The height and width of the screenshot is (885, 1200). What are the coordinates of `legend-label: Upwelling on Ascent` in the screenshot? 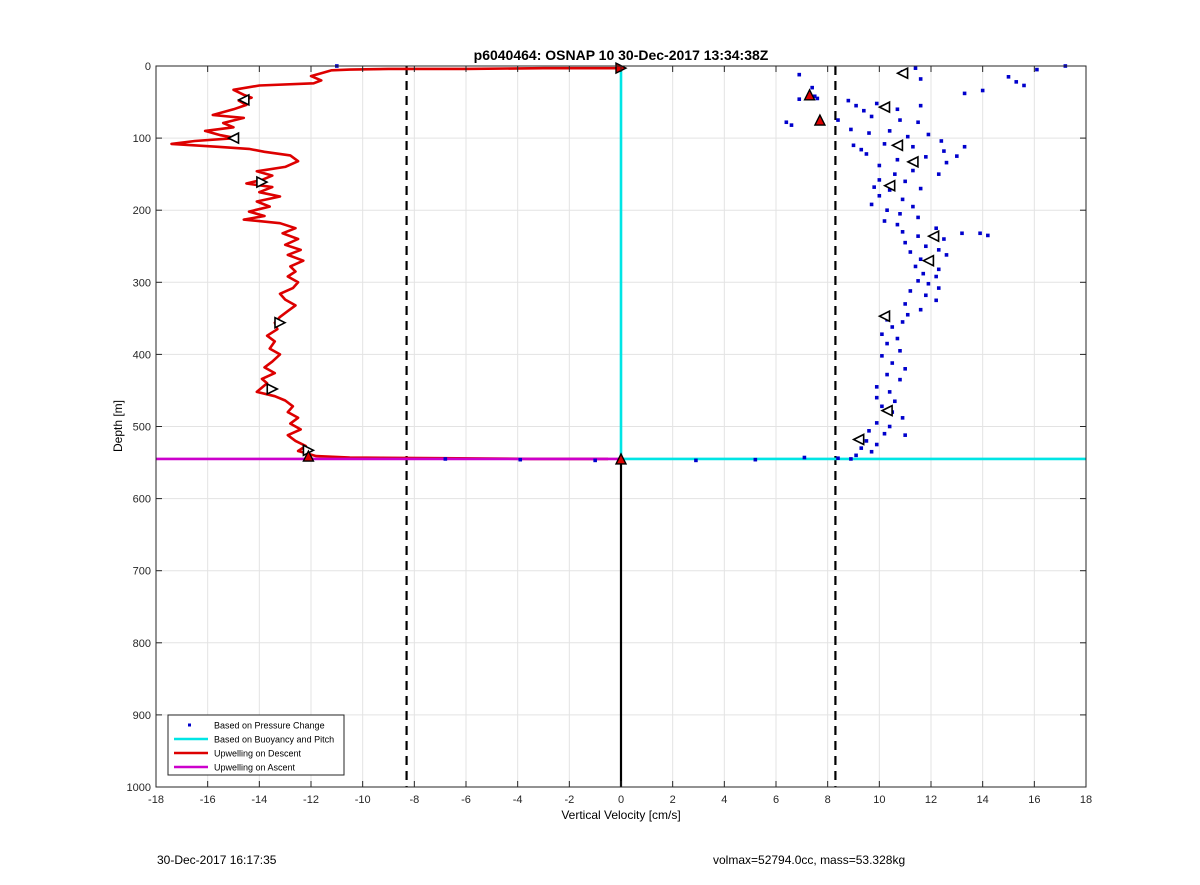 It's located at (255, 768).